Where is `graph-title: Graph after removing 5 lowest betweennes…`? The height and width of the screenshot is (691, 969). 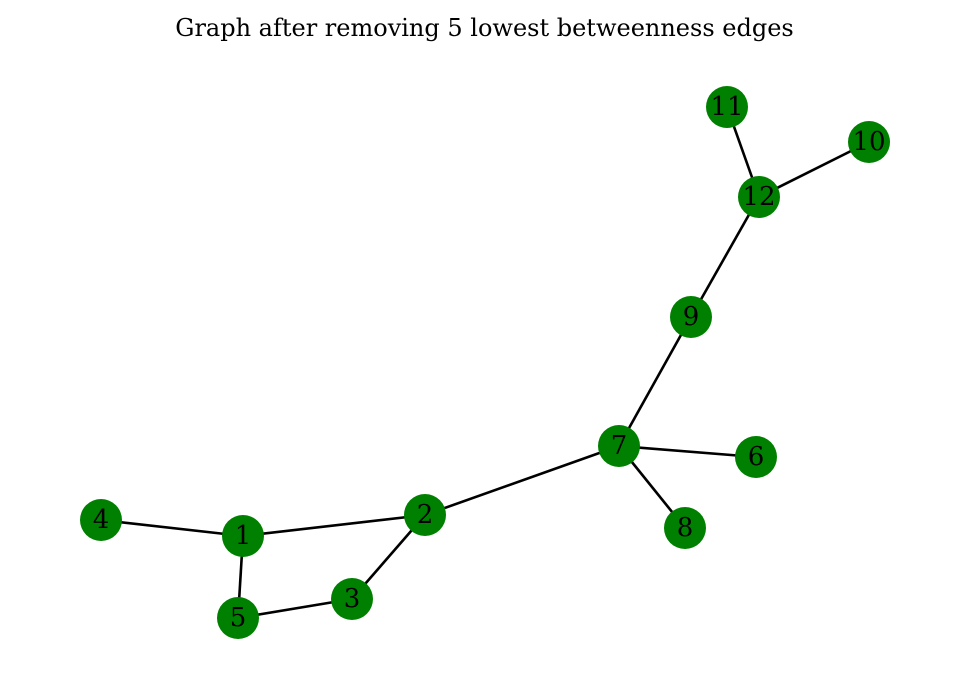 graph-title: Graph after removing 5 lowest betweennes… is located at coordinates (484, 28).